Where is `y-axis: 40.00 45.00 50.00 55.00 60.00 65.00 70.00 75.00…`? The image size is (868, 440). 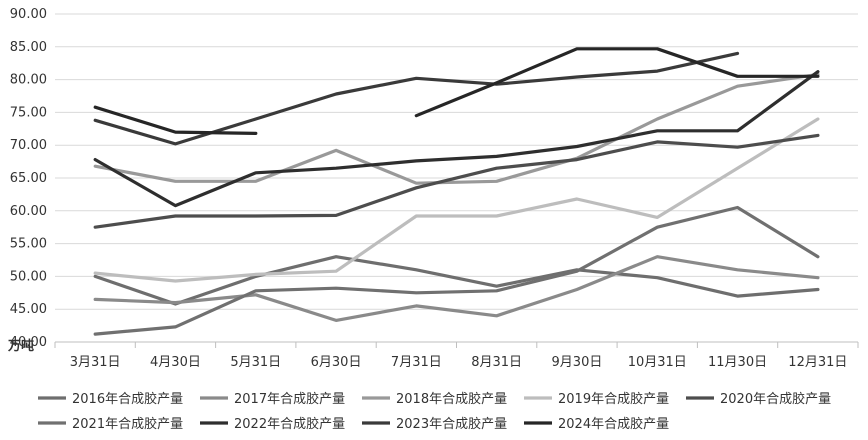 y-axis: 40.00 45.00 50.00 55.00 60.00 65.00 70.00 75.00… is located at coordinates (28, 178).